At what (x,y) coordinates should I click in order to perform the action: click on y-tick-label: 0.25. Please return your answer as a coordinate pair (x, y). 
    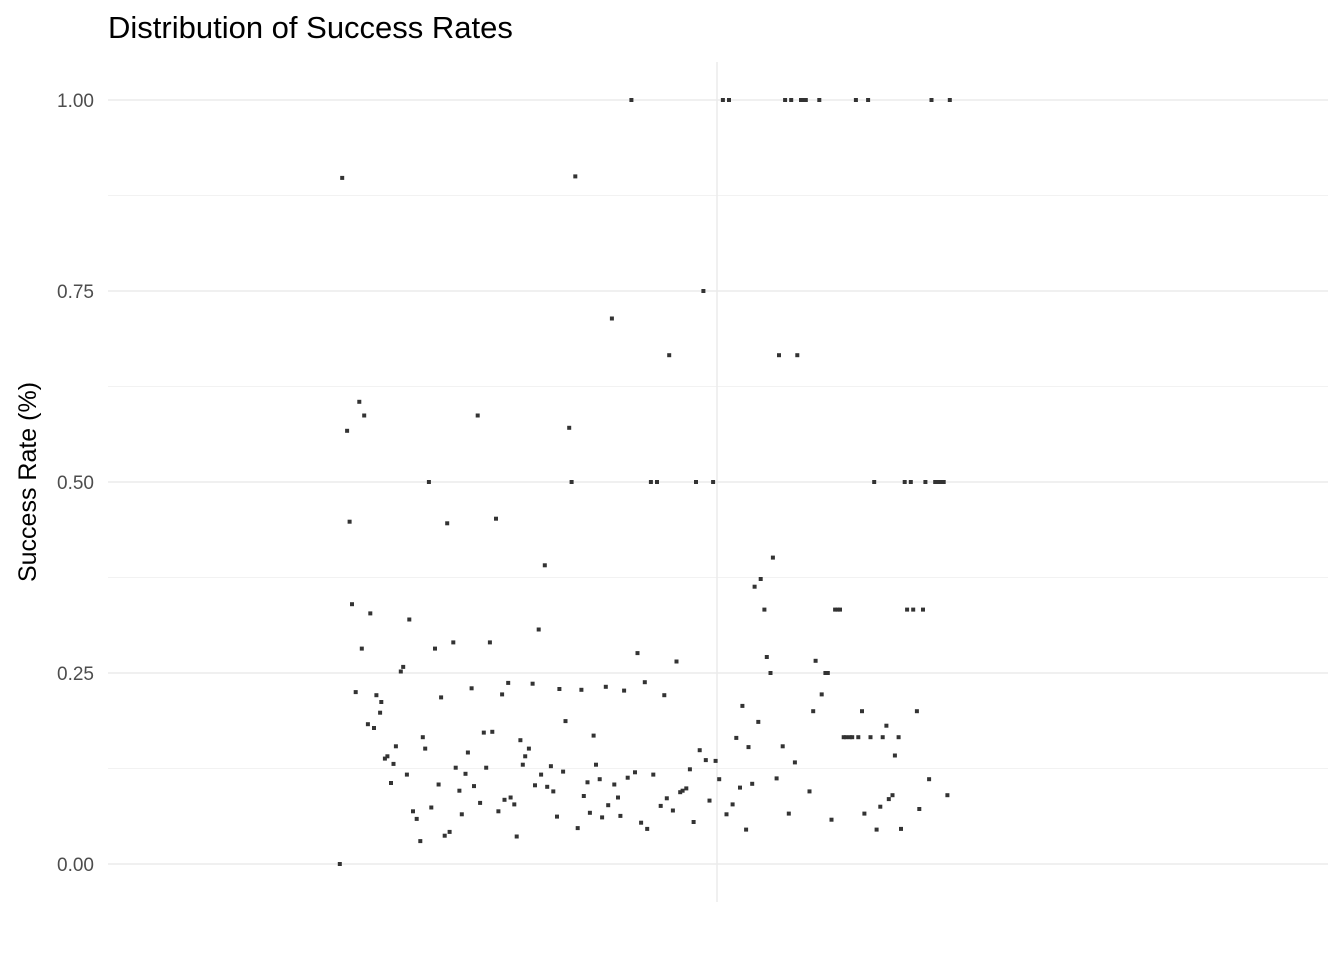
    Looking at the image, I should click on (75, 674).